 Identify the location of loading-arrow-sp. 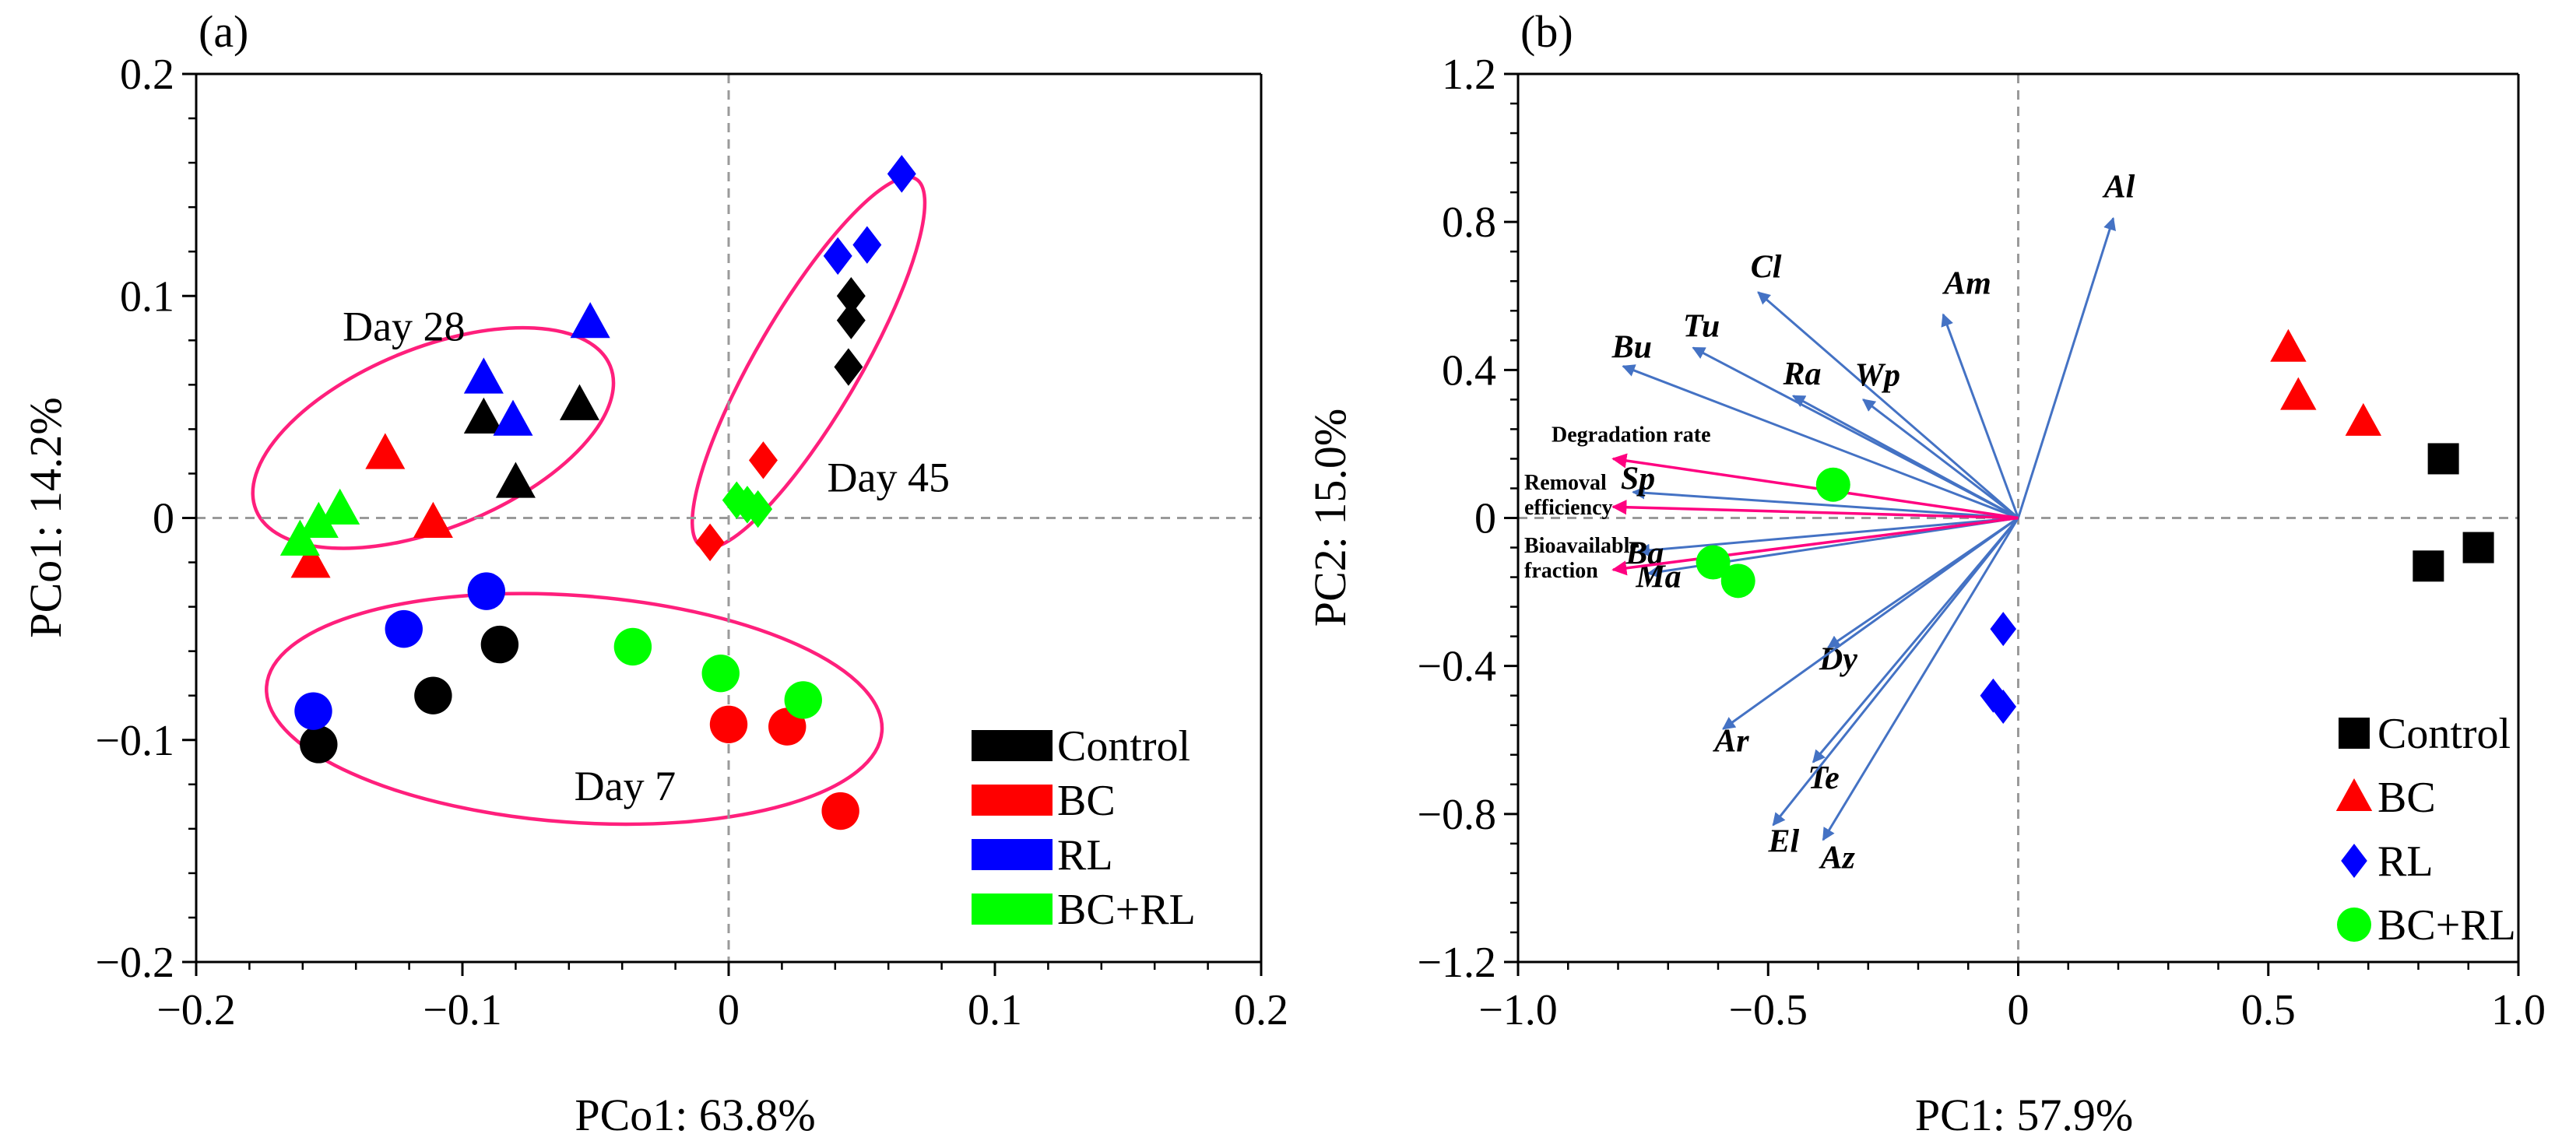
(1825, 502).